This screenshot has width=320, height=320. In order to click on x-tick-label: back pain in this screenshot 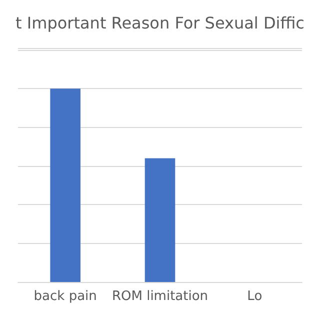, I will do `click(65, 296)`.